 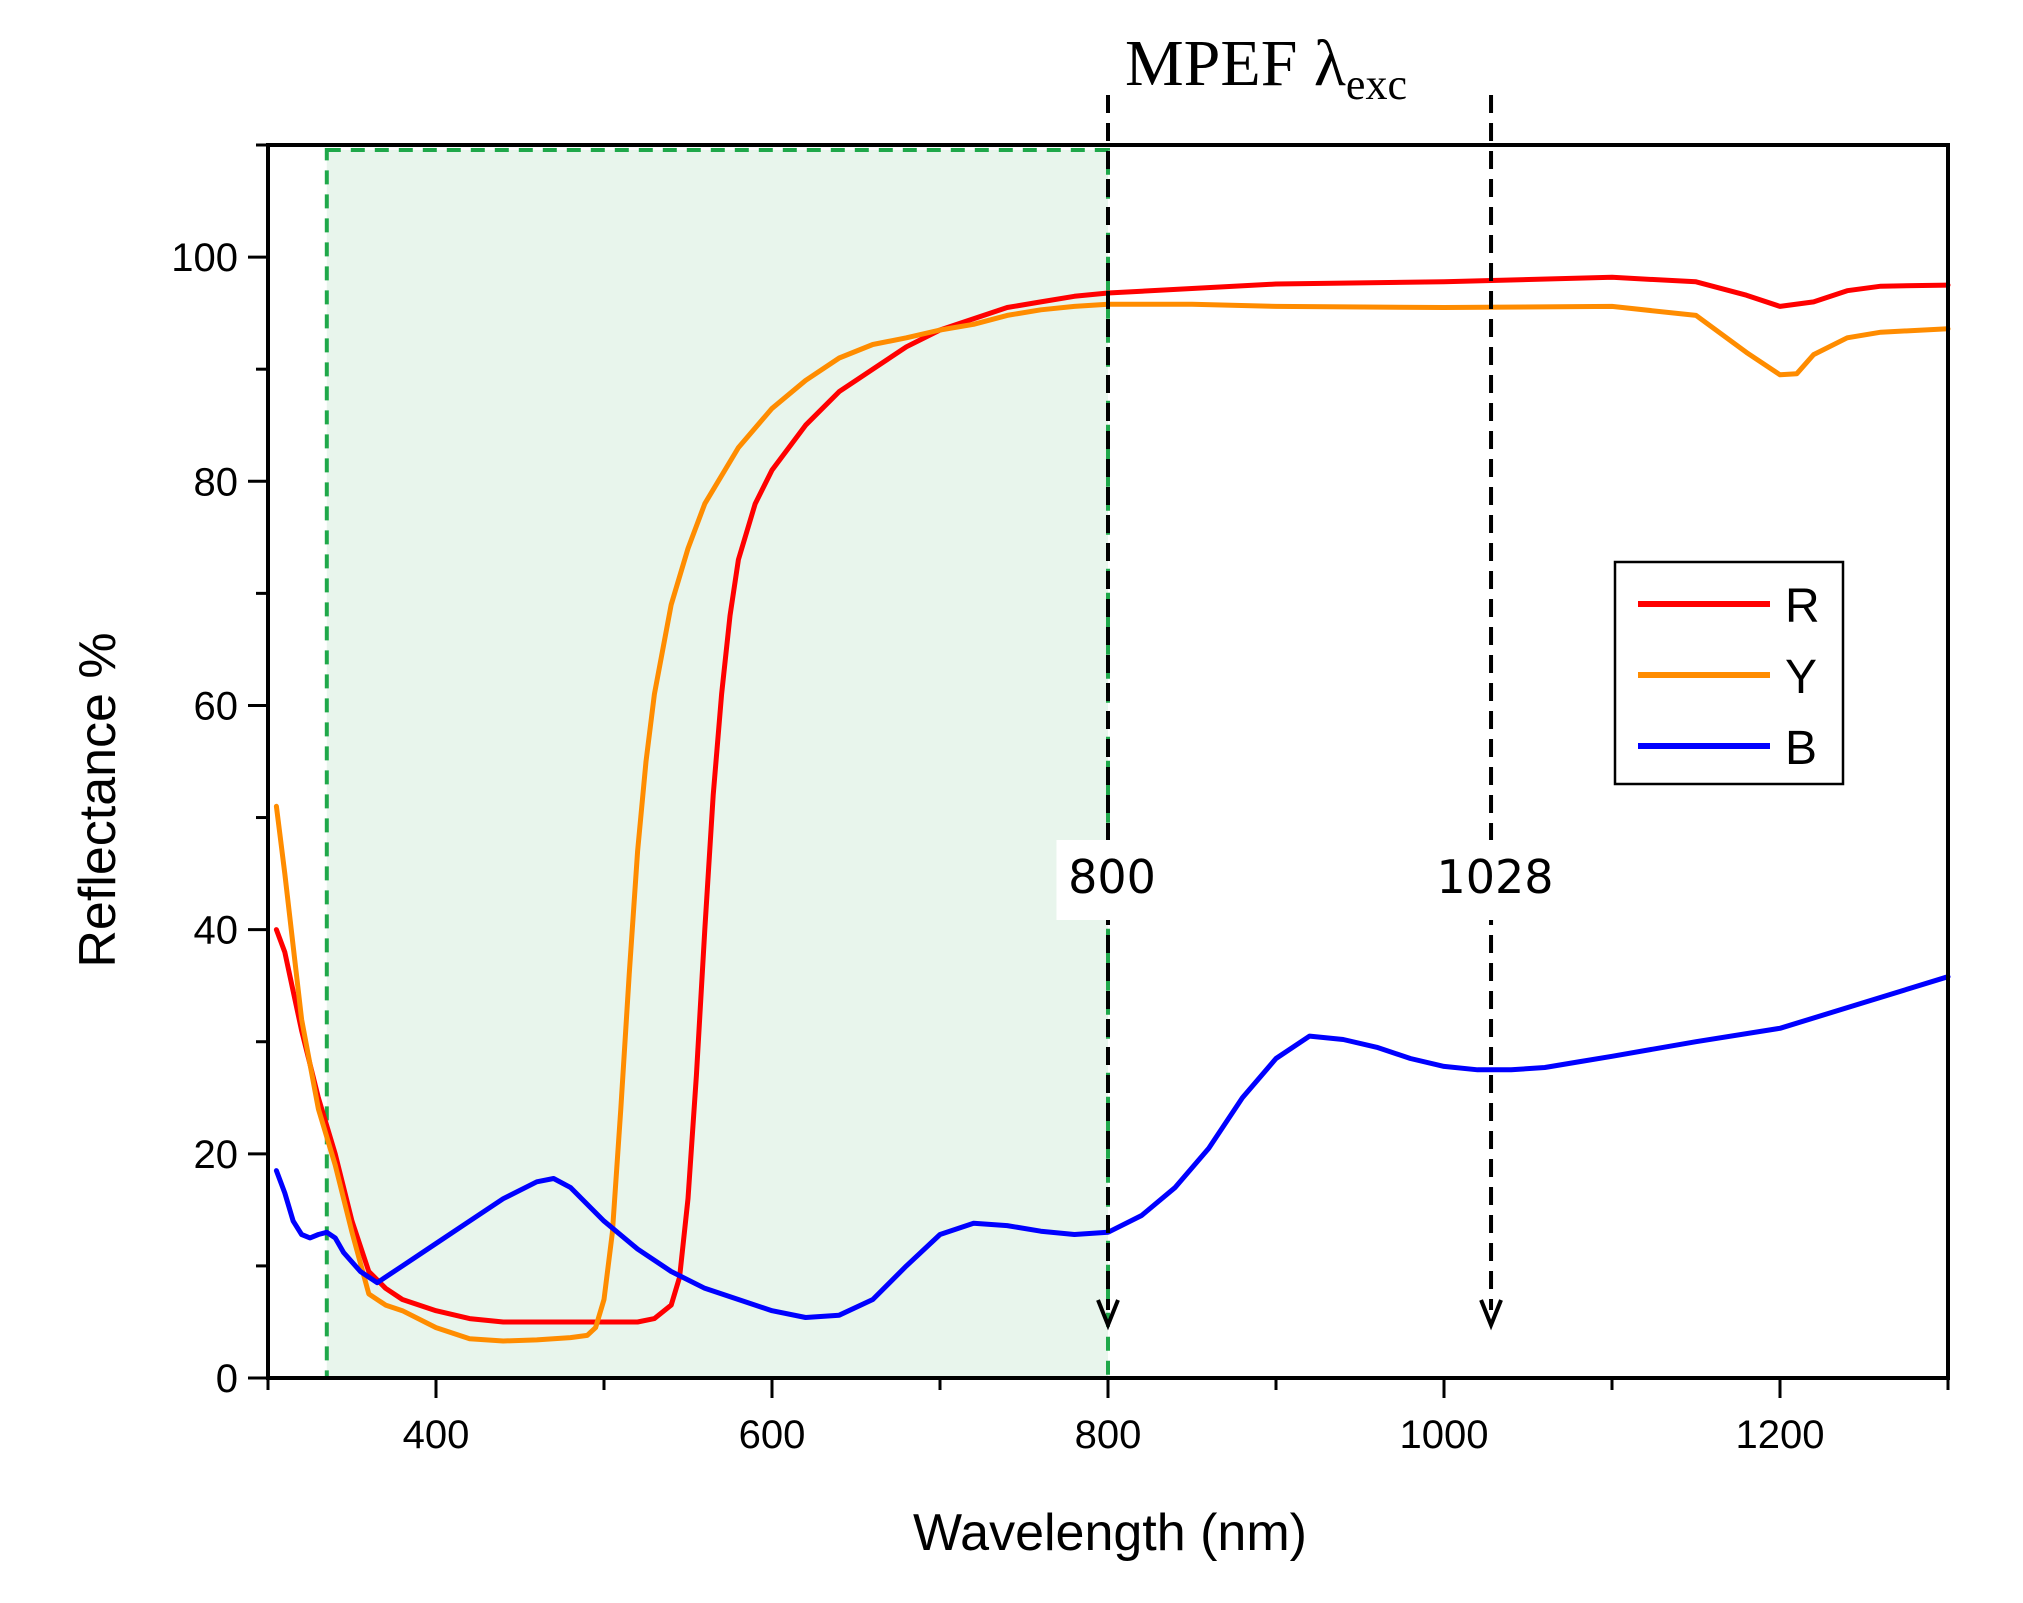 I want to click on x-tick-label: 400, so click(x=436, y=1435).